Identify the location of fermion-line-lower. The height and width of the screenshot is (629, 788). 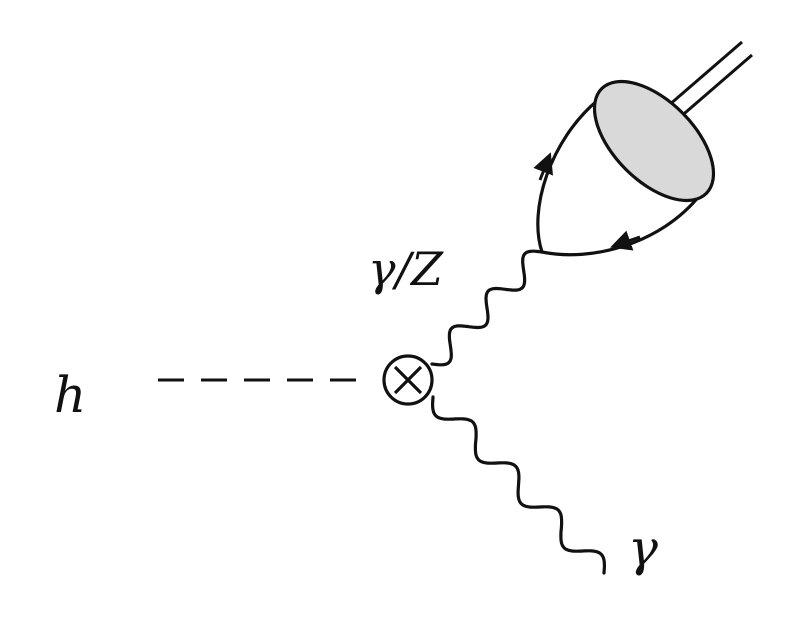
(621, 225).